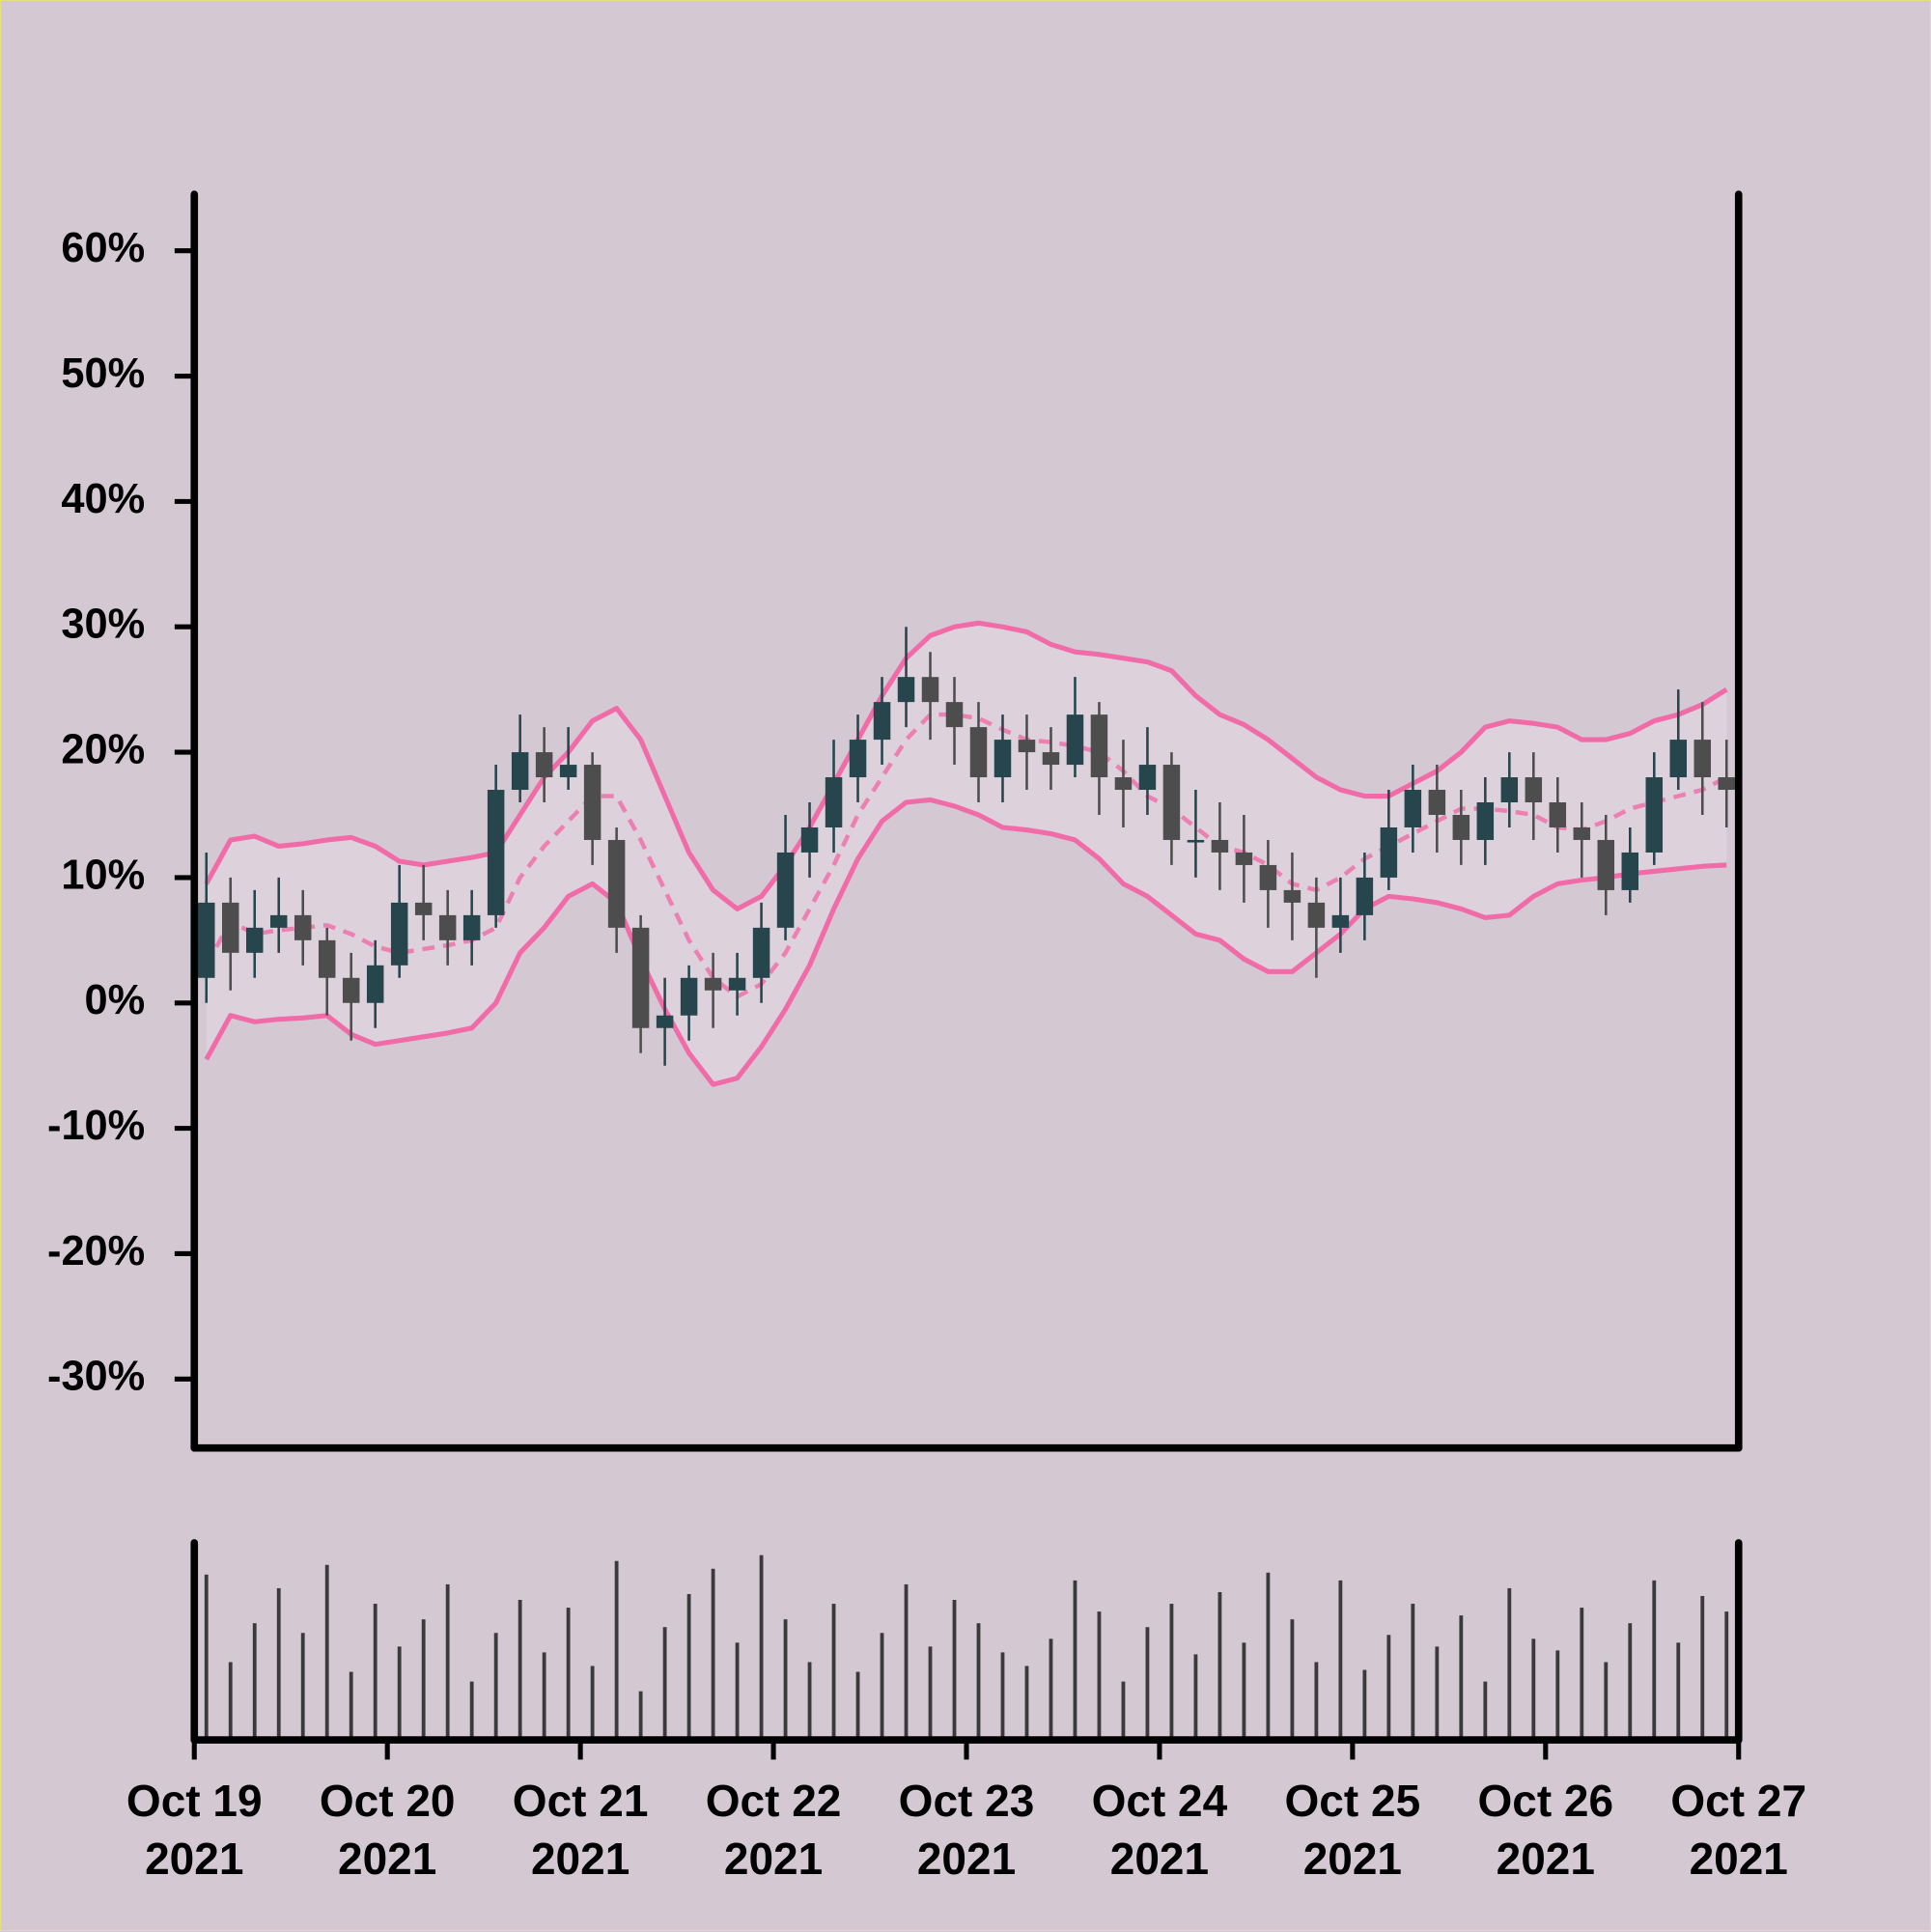 This screenshot has height=1932, width=1931. I want to click on y-tick-label: 60%, so click(103, 248).